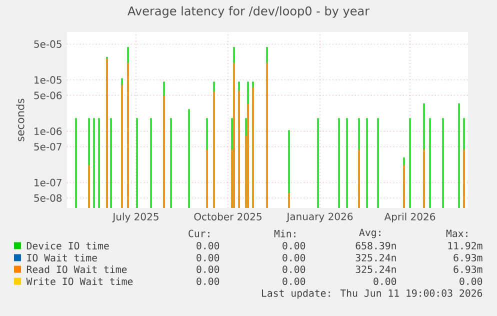  What do you see at coordinates (76, 269) in the screenshot?
I see `legend-label: Read IO Wait time` at bounding box center [76, 269].